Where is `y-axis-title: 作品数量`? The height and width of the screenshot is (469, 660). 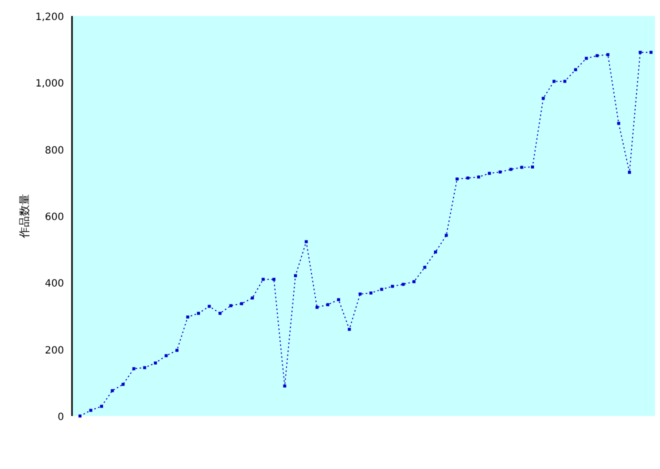
y-axis-title: 作品数量 is located at coordinates (24, 216).